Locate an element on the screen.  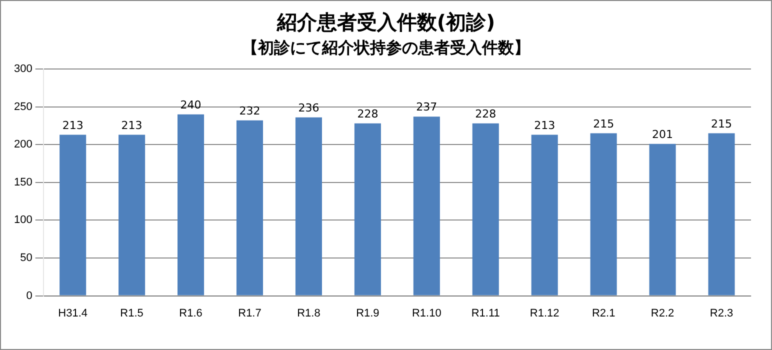
y-tick-label: 200 is located at coordinates (23, 144).